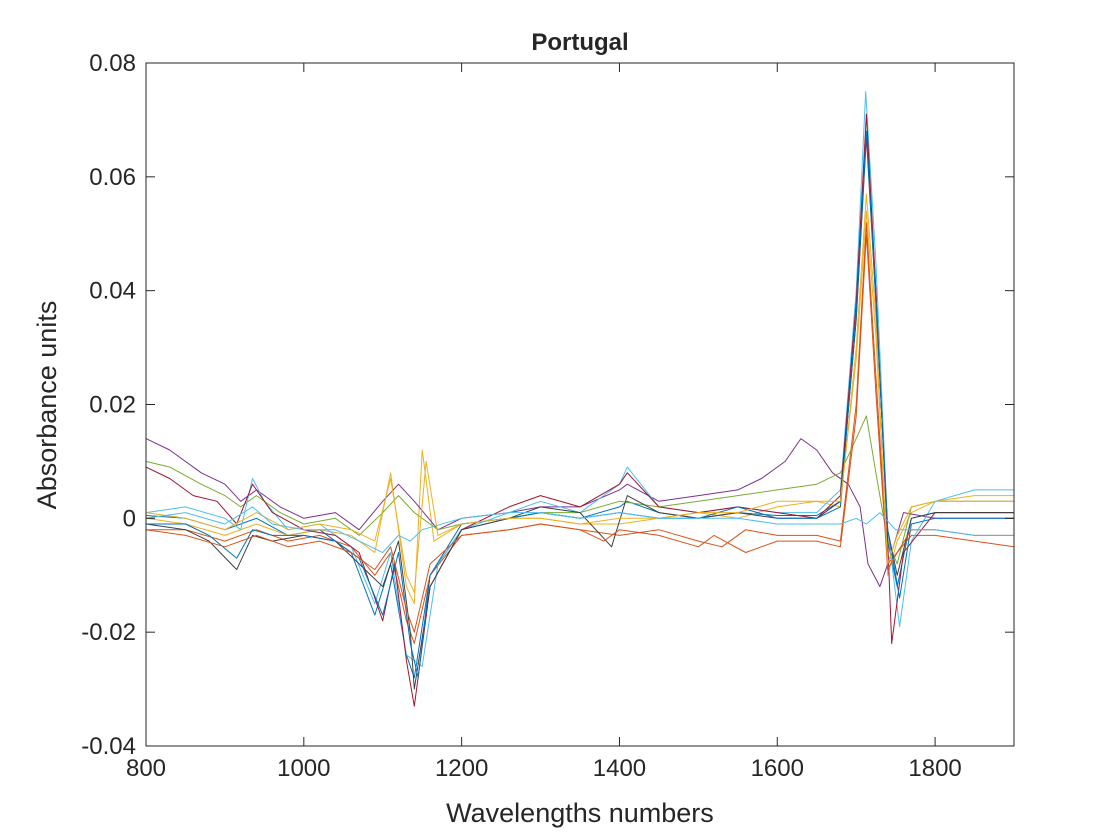 The image size is (1120, 840). What do you see at coordinates (129, 518) in the screenshot?
I see `y-tick-label: 0` at bounding box center [129, 518].